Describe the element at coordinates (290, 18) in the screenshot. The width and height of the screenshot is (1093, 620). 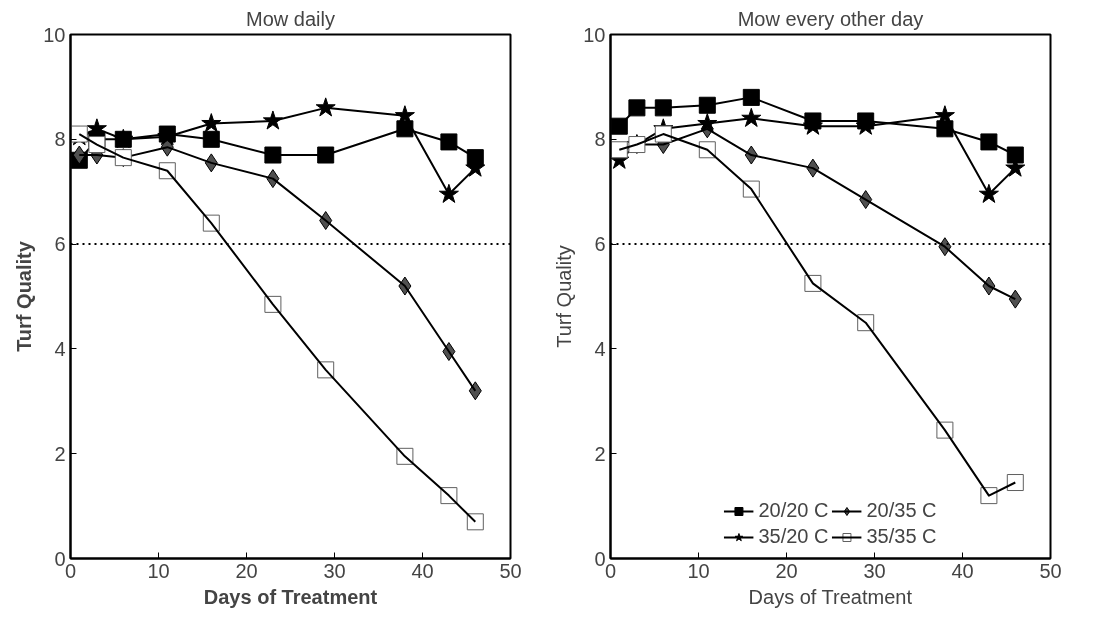
I see `chart-title: Mow daily` at that location.